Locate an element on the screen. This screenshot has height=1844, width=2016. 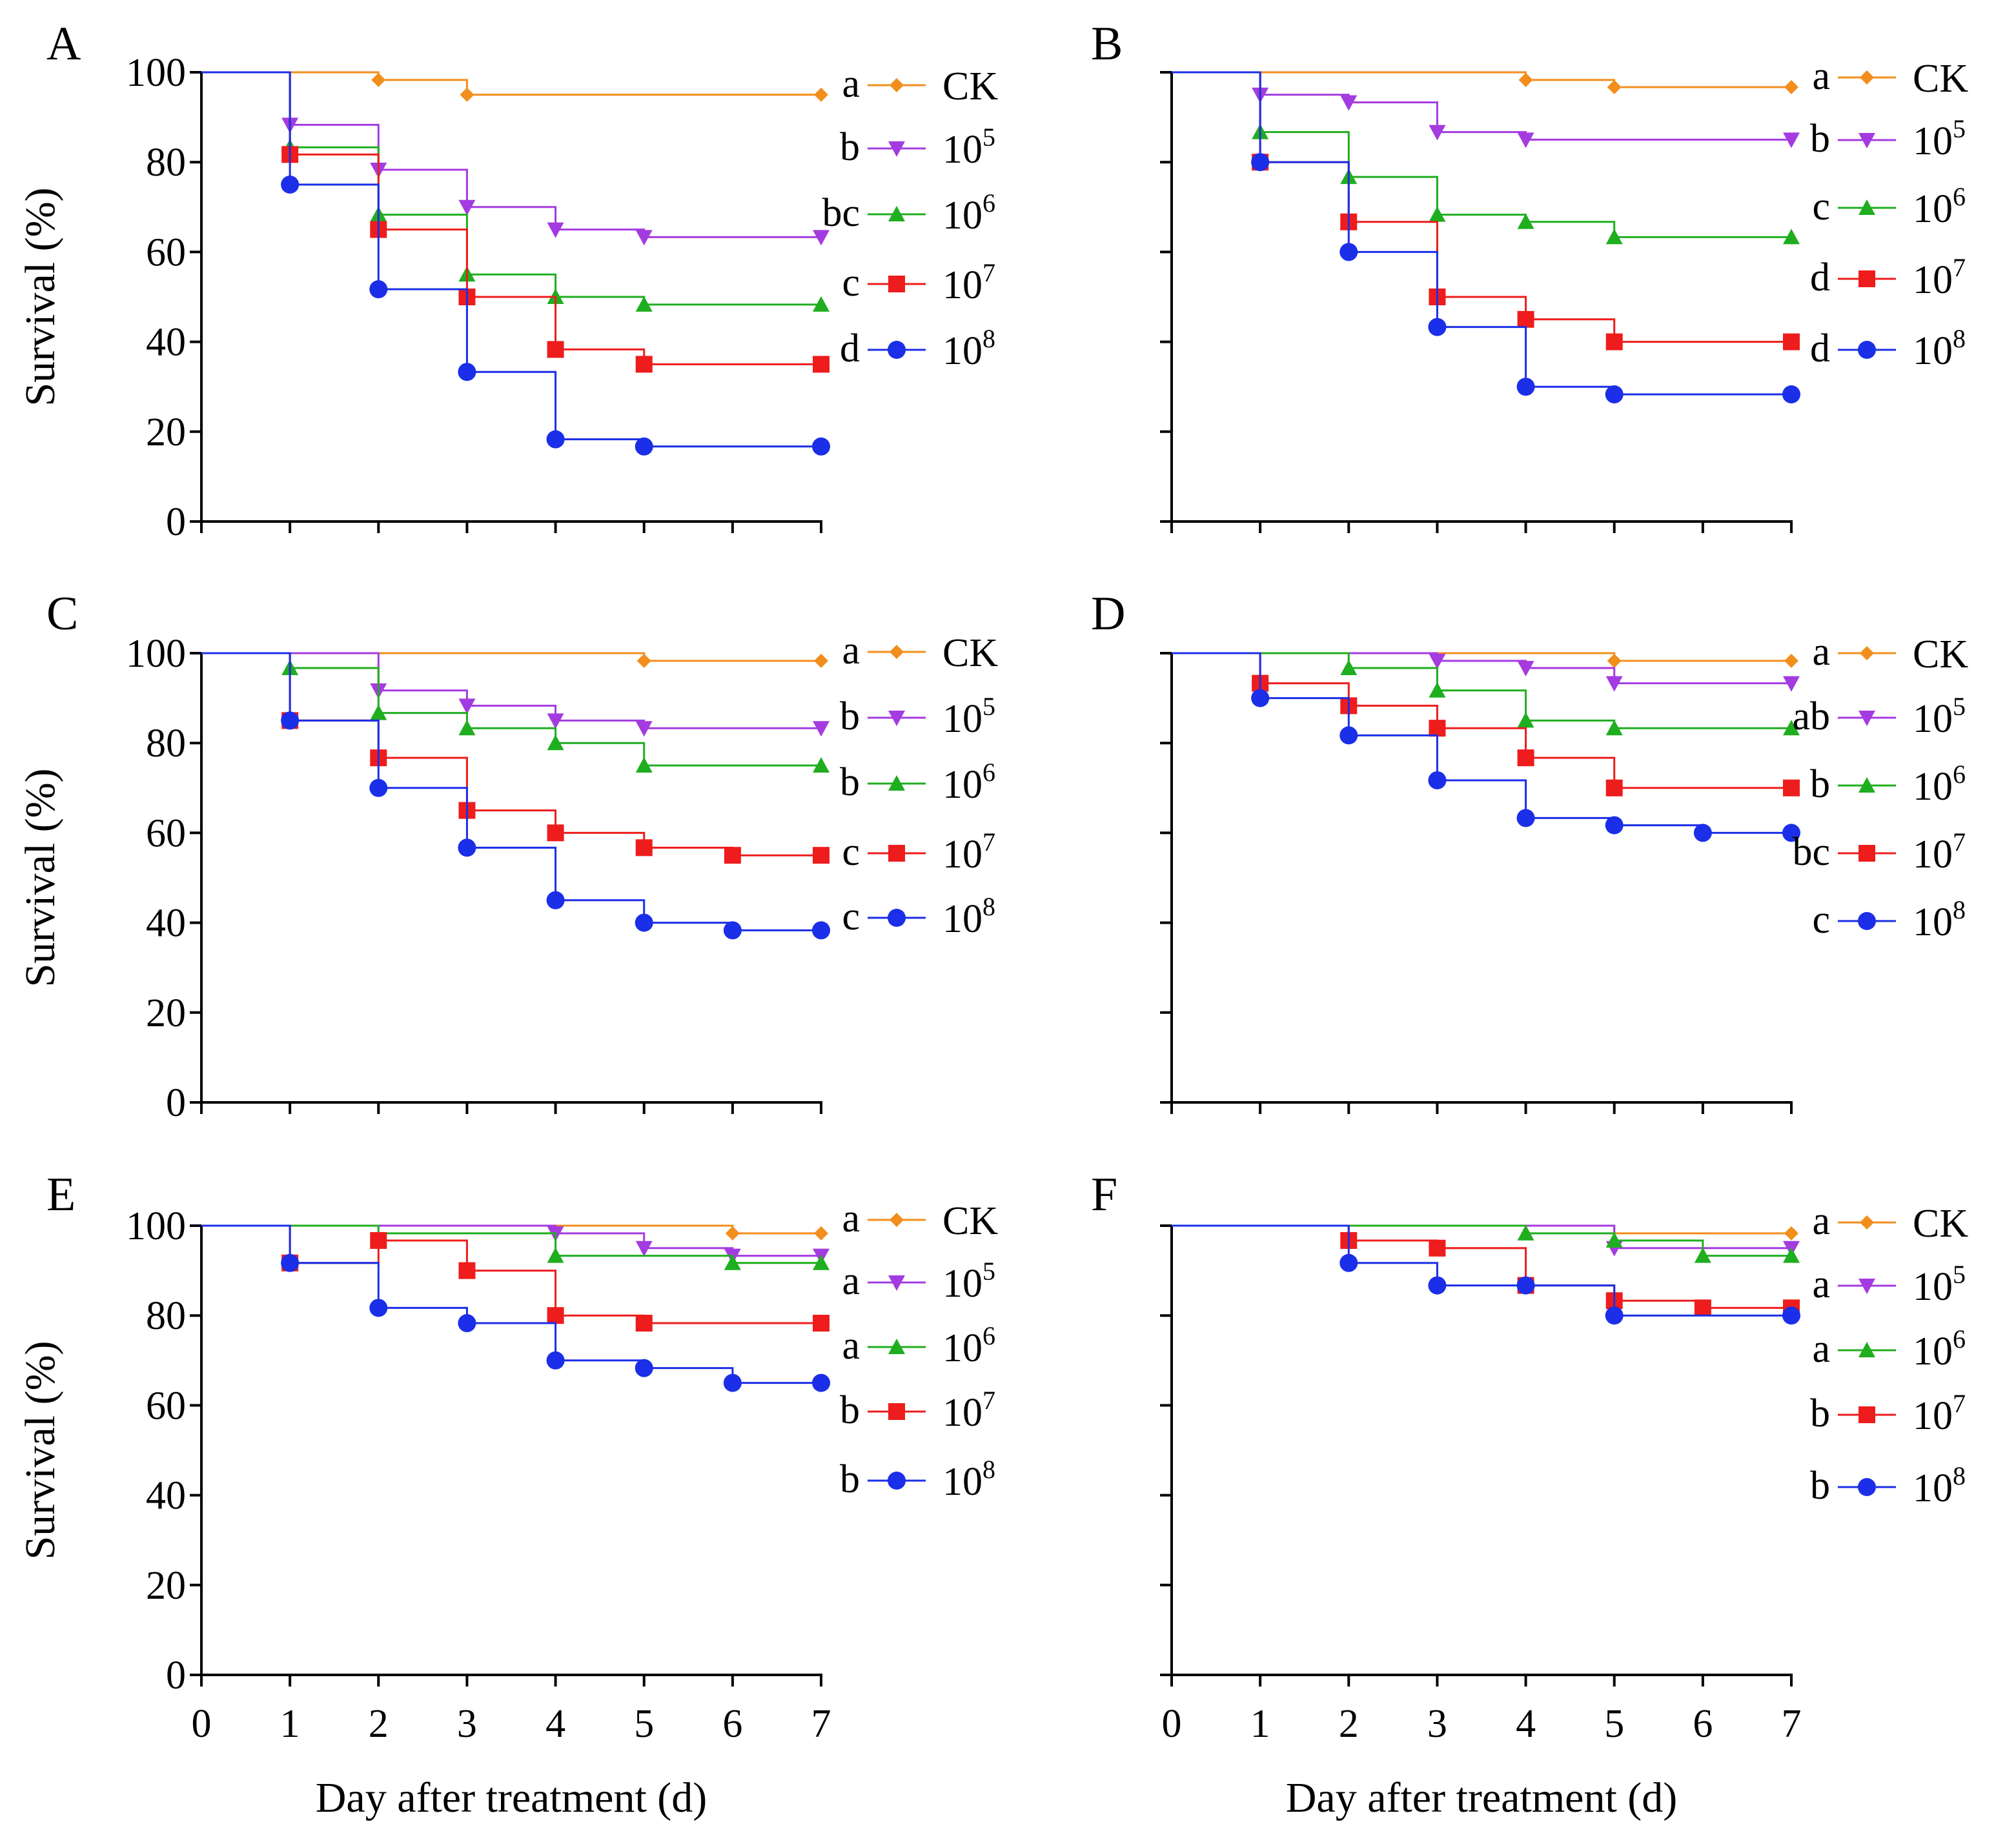
legend-label: 108 is located at coordinates (968, 348).